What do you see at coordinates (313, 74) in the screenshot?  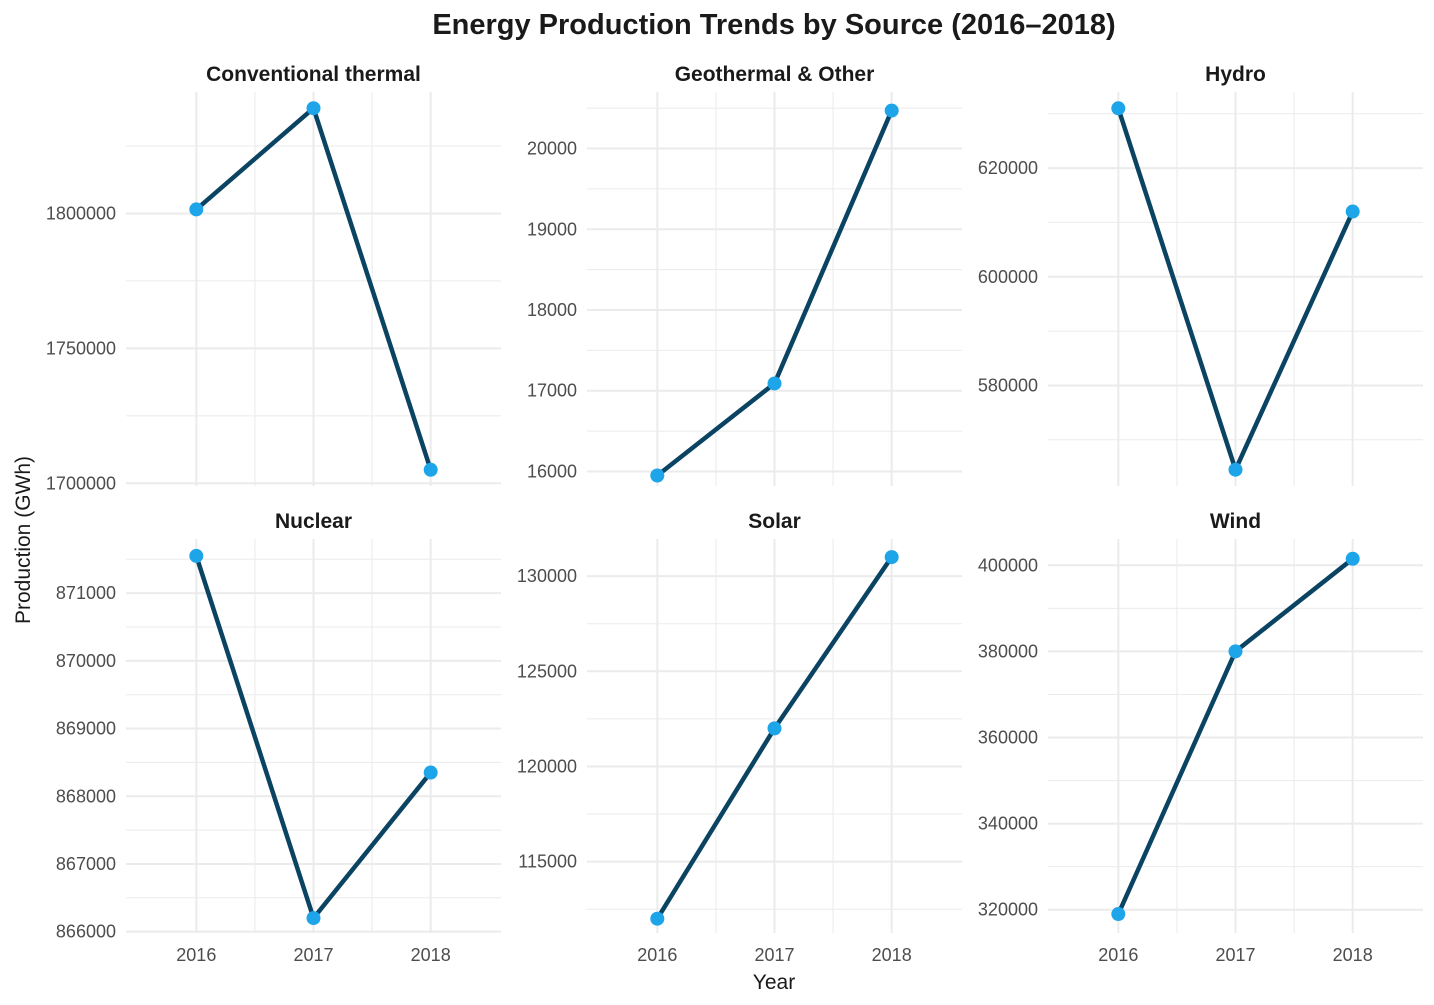 I see `facet-title: Conventional thermal` at bounding box center [313, 74].